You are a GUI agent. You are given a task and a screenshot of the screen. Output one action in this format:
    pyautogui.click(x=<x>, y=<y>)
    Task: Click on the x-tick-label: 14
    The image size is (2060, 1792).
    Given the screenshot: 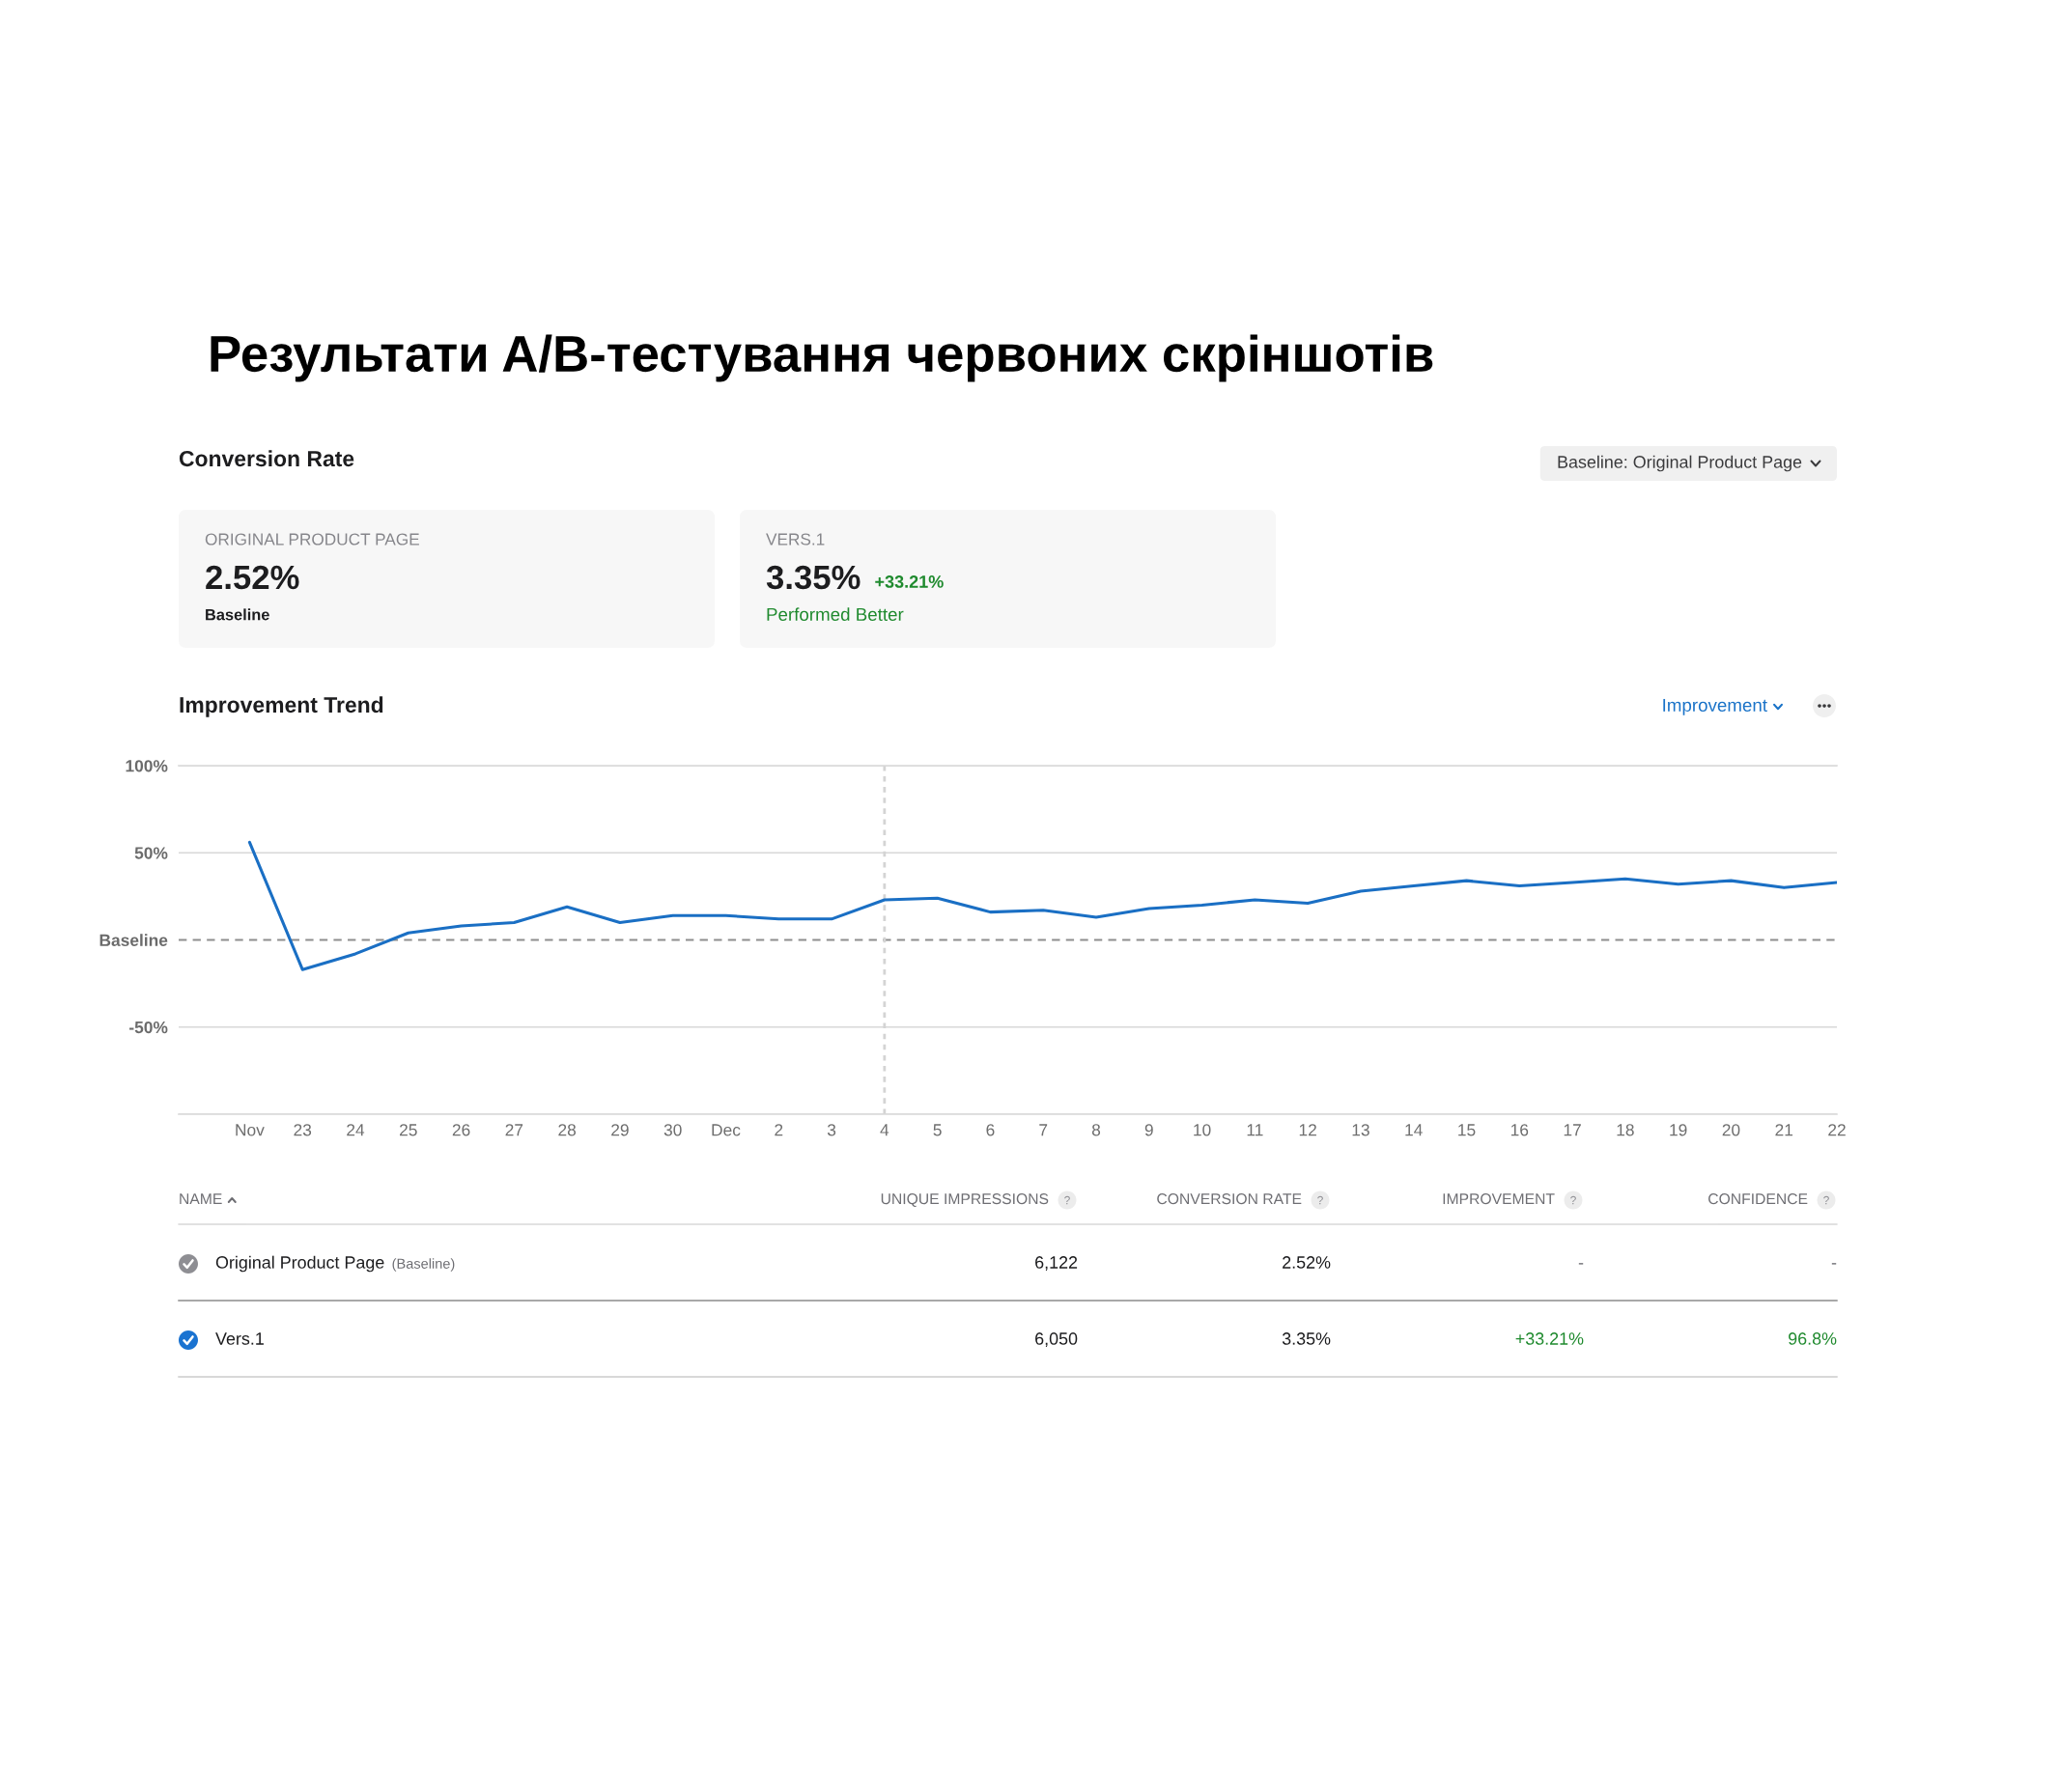 What is the action you would take?
    pyautogui.click(x=1414, y=1130)
    